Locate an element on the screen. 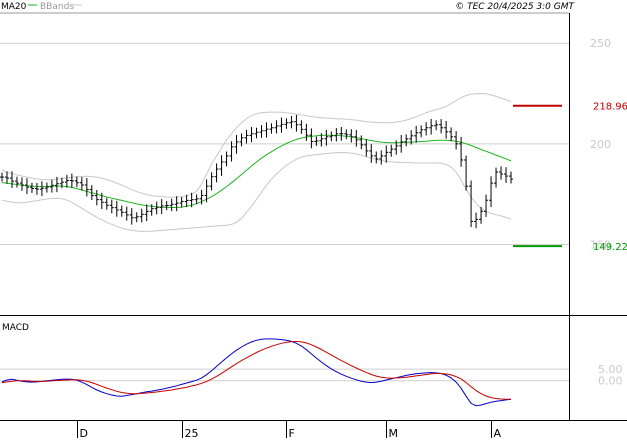 This screenshot has width=627, height=440. price-y-ticks: 250 200 150 is located at coordinates (600, 144).